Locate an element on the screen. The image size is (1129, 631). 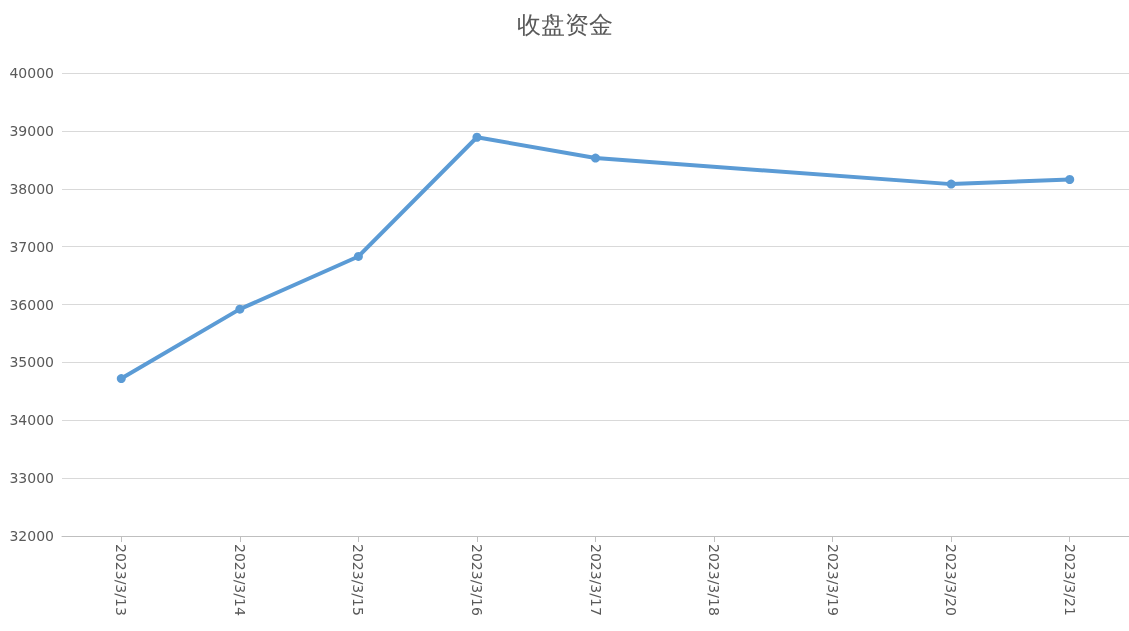
y-tick-label: 39000 is located at coordinates (31, 130).